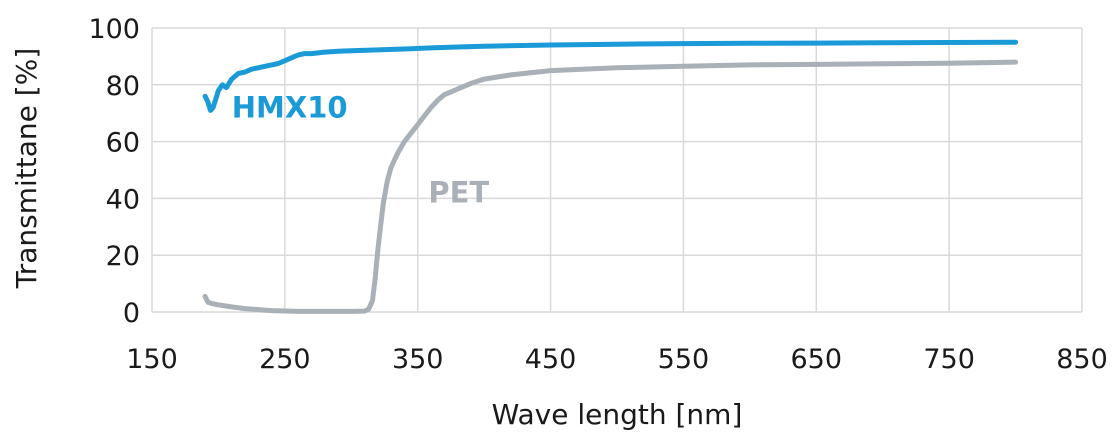 The image size is (1117, 432). What do you see at coordinates (152, 359) in the screenshot?
I see `x-tick-label: 150` at bounding box center [152, 359].